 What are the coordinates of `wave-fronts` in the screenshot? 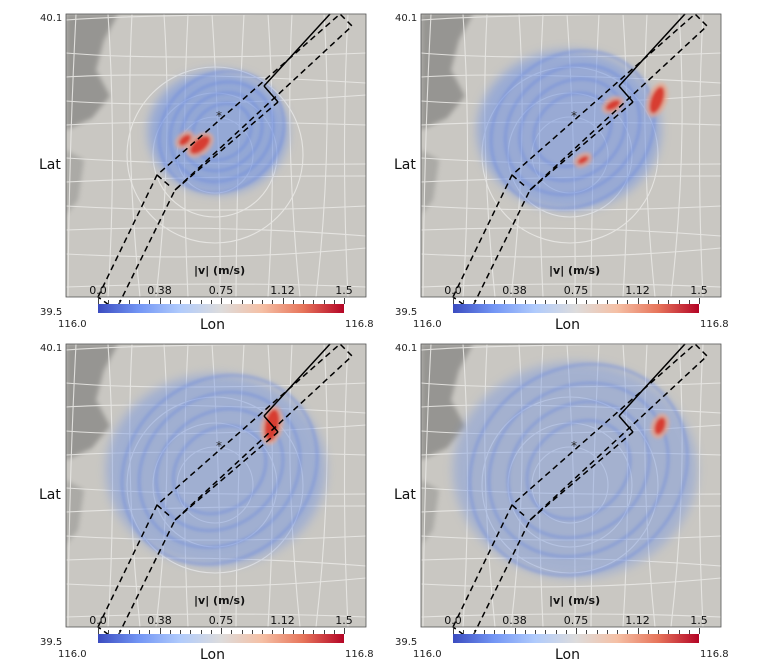 It's located at (578, 470).